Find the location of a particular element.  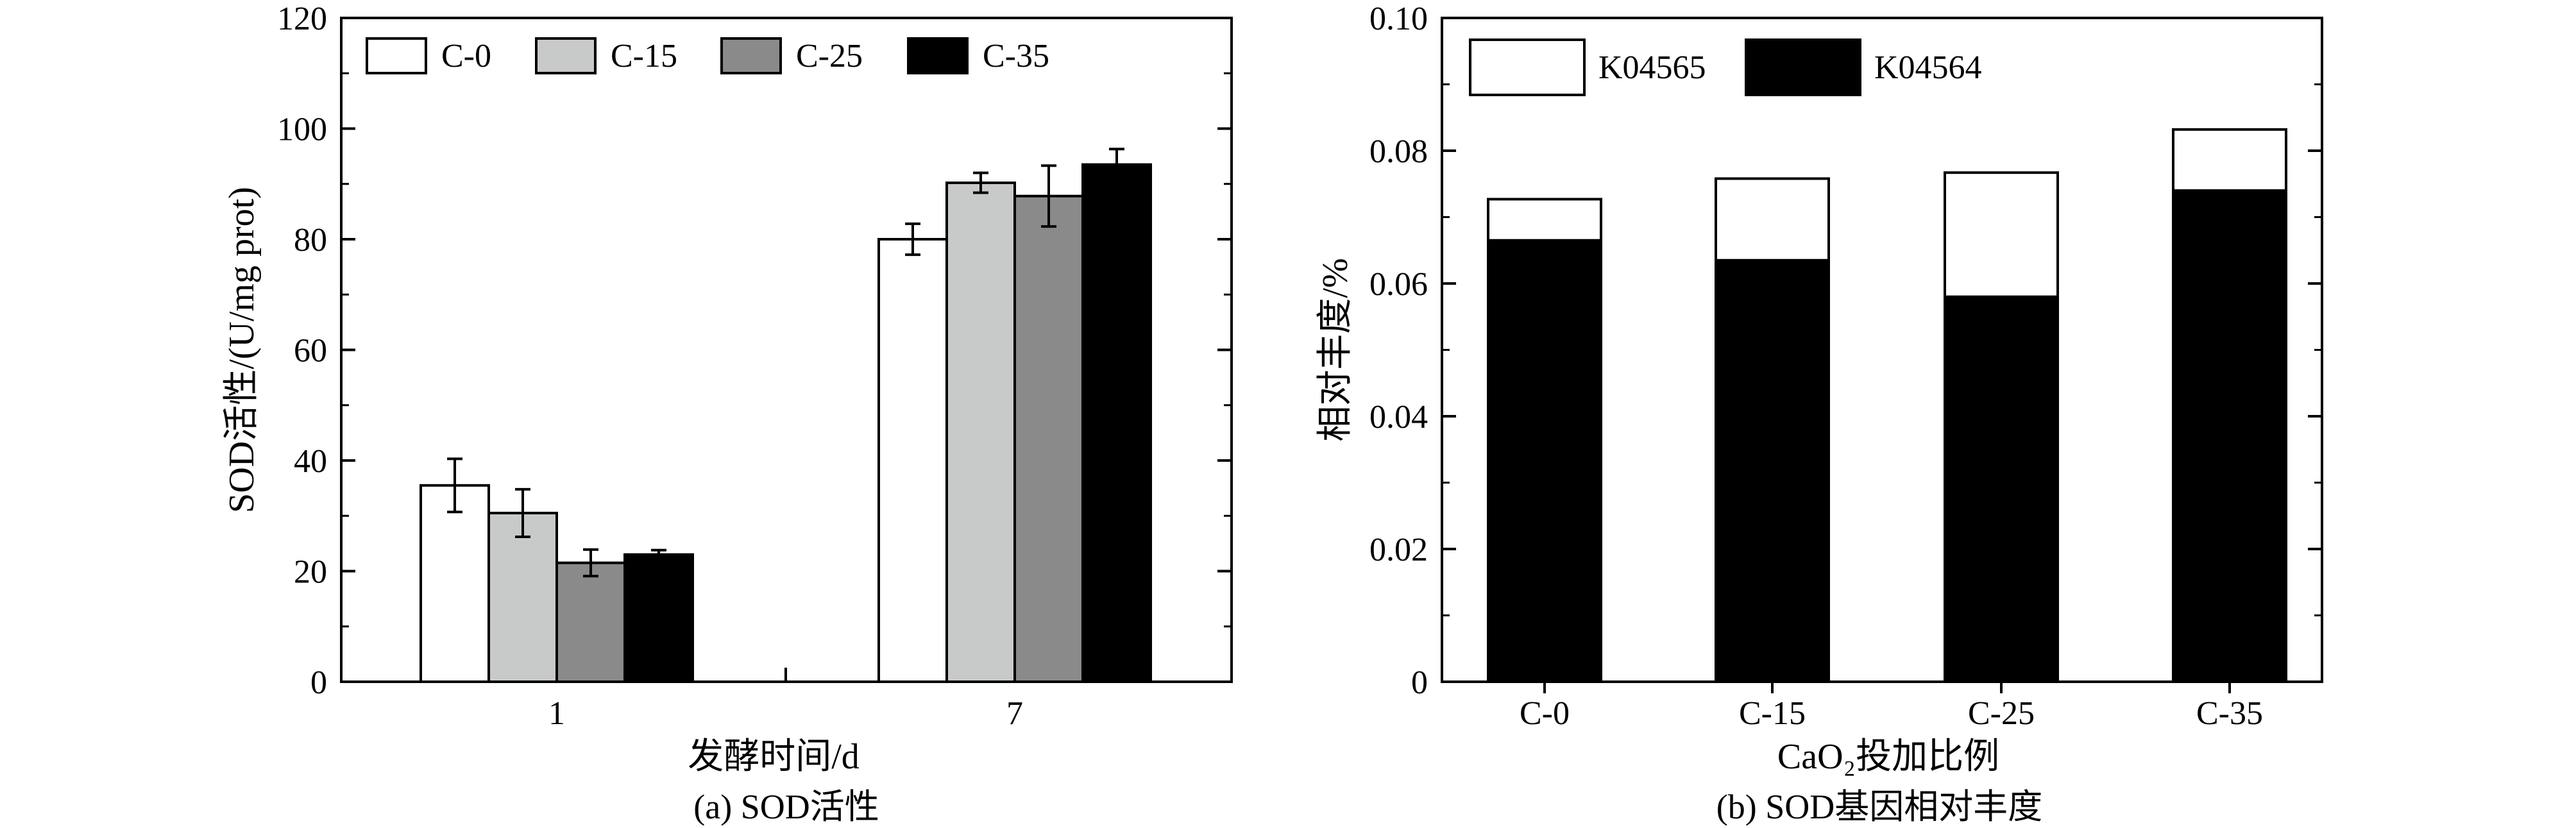

x-tick-label: C-25 is located at coordinates (2001, 713).